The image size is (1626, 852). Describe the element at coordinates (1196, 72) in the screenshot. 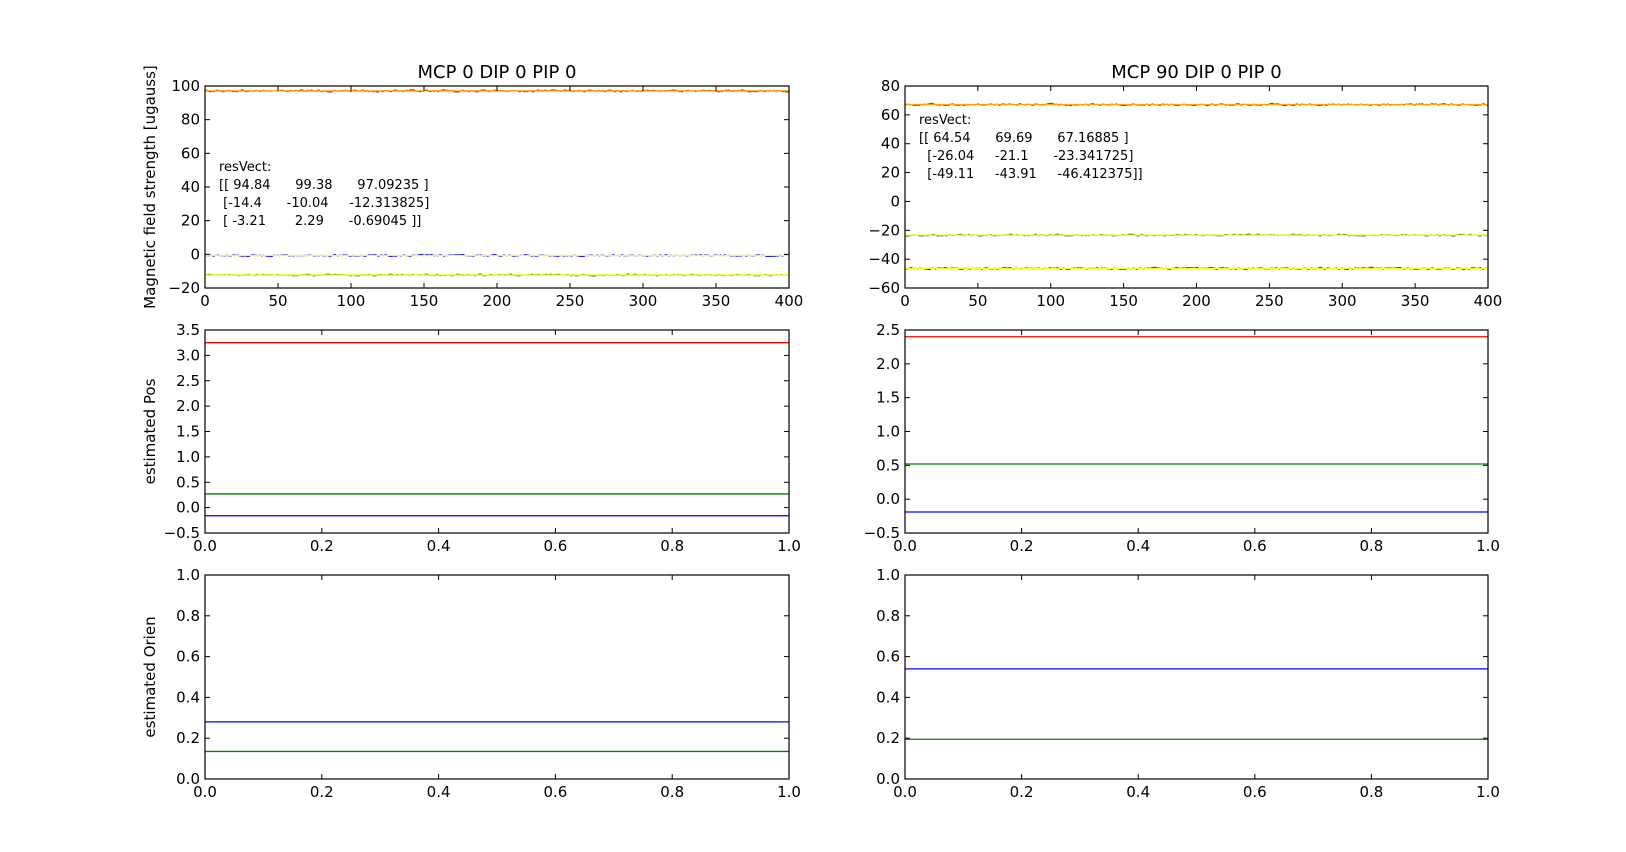

I see `chart-title: MCP 90 DIP 0 PIP 0` at that location.